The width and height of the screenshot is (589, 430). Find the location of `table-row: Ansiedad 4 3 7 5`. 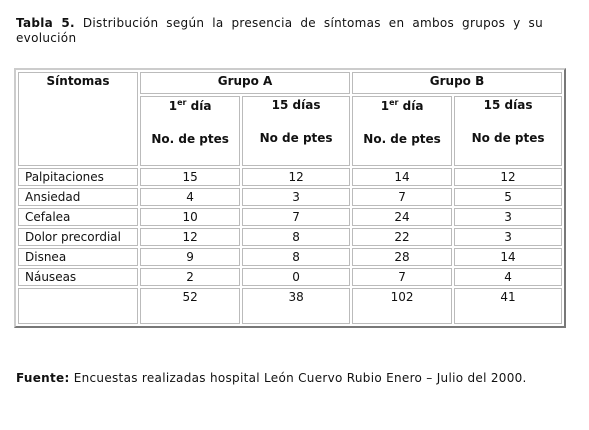

table-row: Ansiedad 4 3 7 5 is located at coordinates (290, 197).